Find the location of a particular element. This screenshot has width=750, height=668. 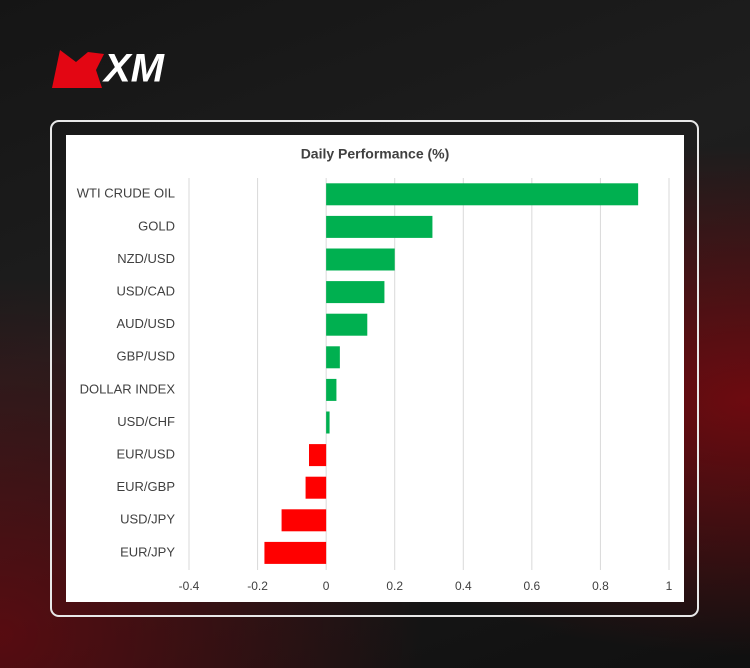

x-tick-label: 0 is located at coordinates (326, 586).